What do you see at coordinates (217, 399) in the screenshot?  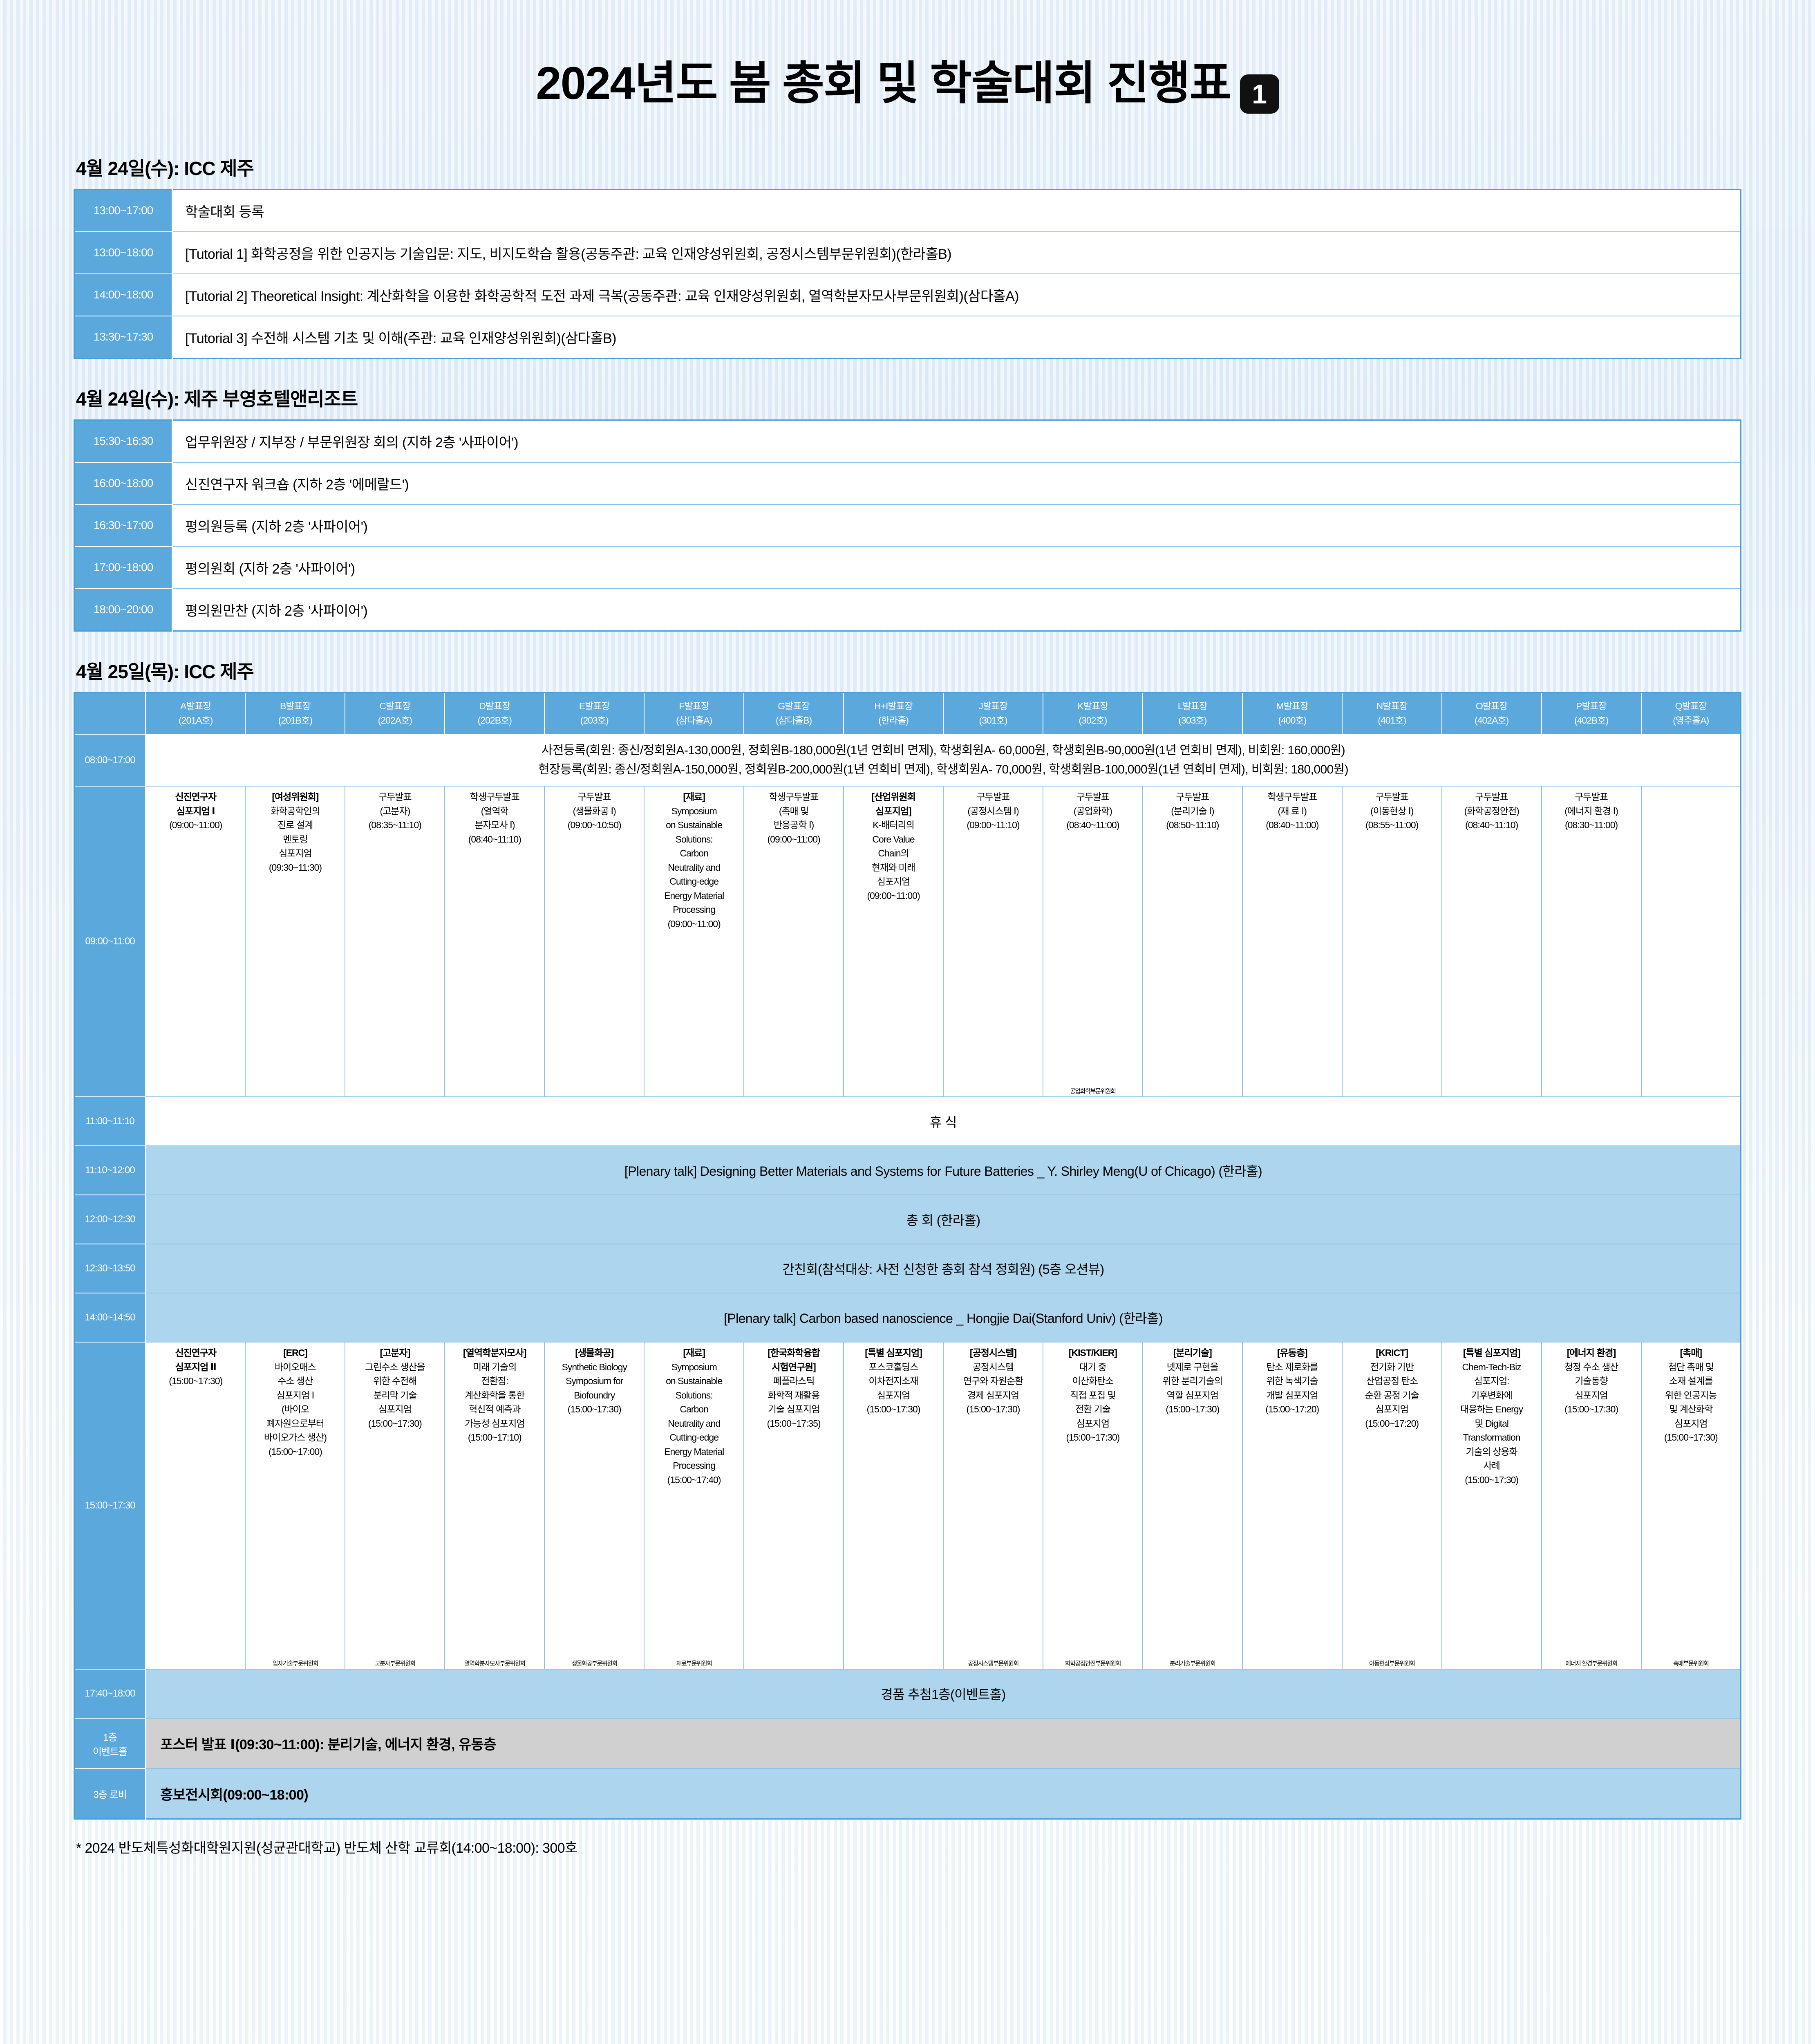 I see `section2-heading: 4월 24일(수): 제주 부영호텔앤리조트` at bounding box center [217, 399].